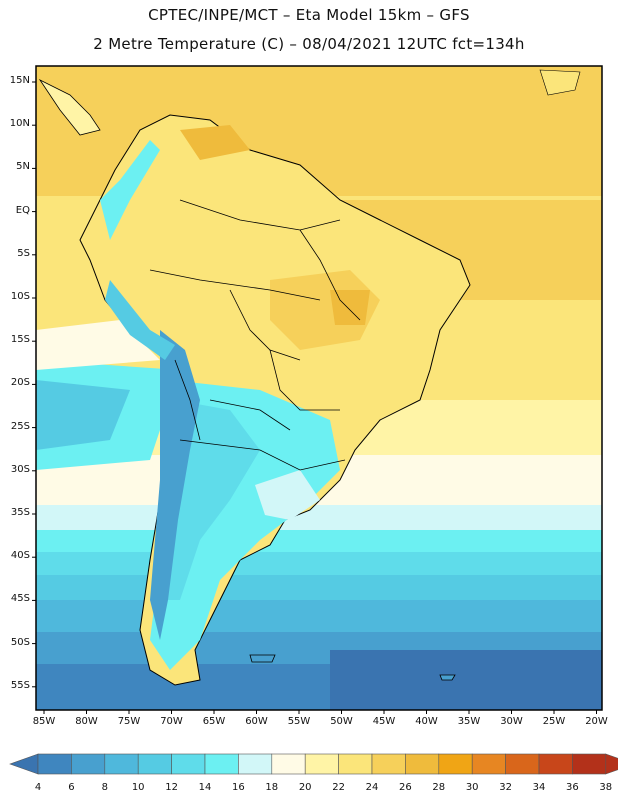 This screenshot has height=800, width=618. What do you see at coordinates (38, 787) in the screenshot?
I see `colorbar-tick-label: 4` at bounding box center [38, 787].